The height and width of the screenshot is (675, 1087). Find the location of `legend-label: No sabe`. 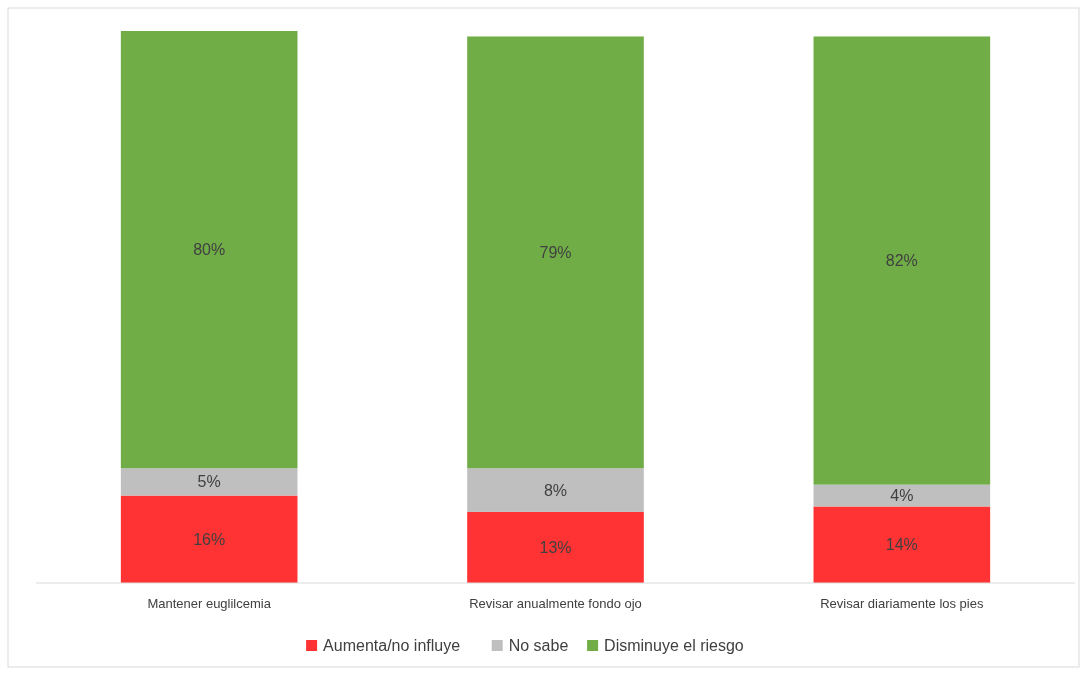

legend-label: No sabe is located at coordinates (538, 645).